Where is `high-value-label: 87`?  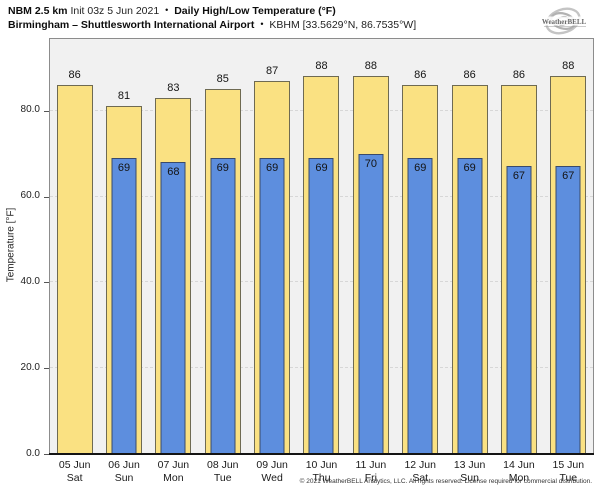 high-value-label: 87 is located at coordinates (272, 70).